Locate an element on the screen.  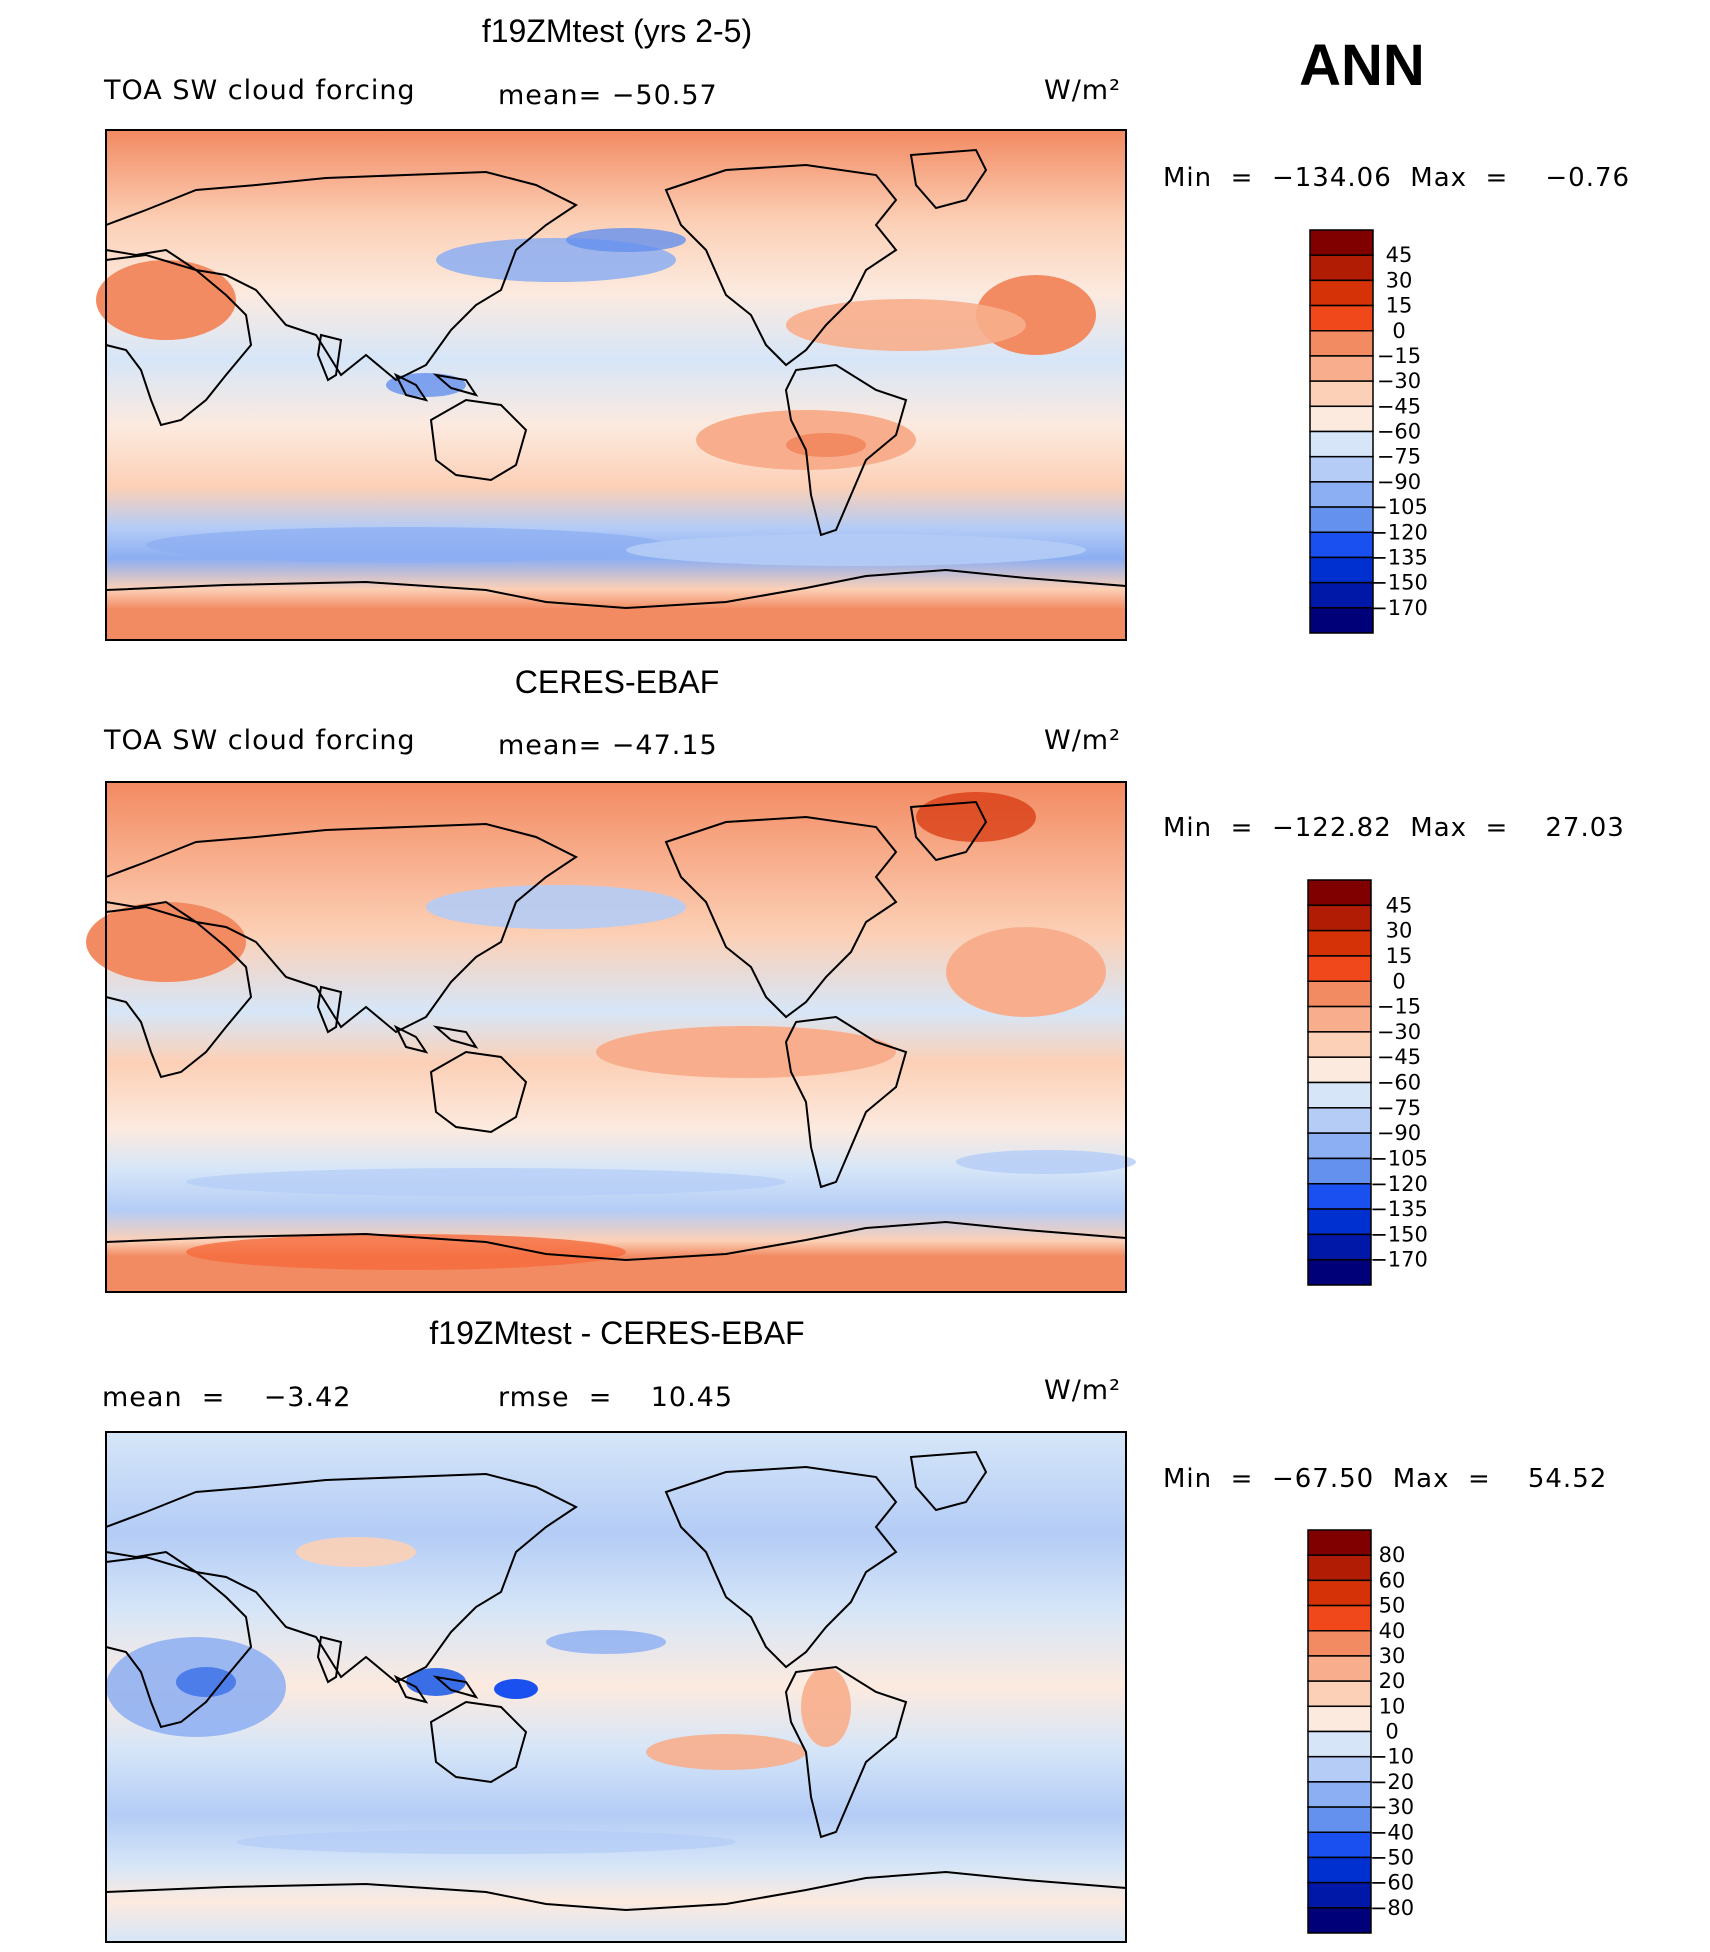
colorbar-tick-label: −50 is located at coordinates (1392, 1857).